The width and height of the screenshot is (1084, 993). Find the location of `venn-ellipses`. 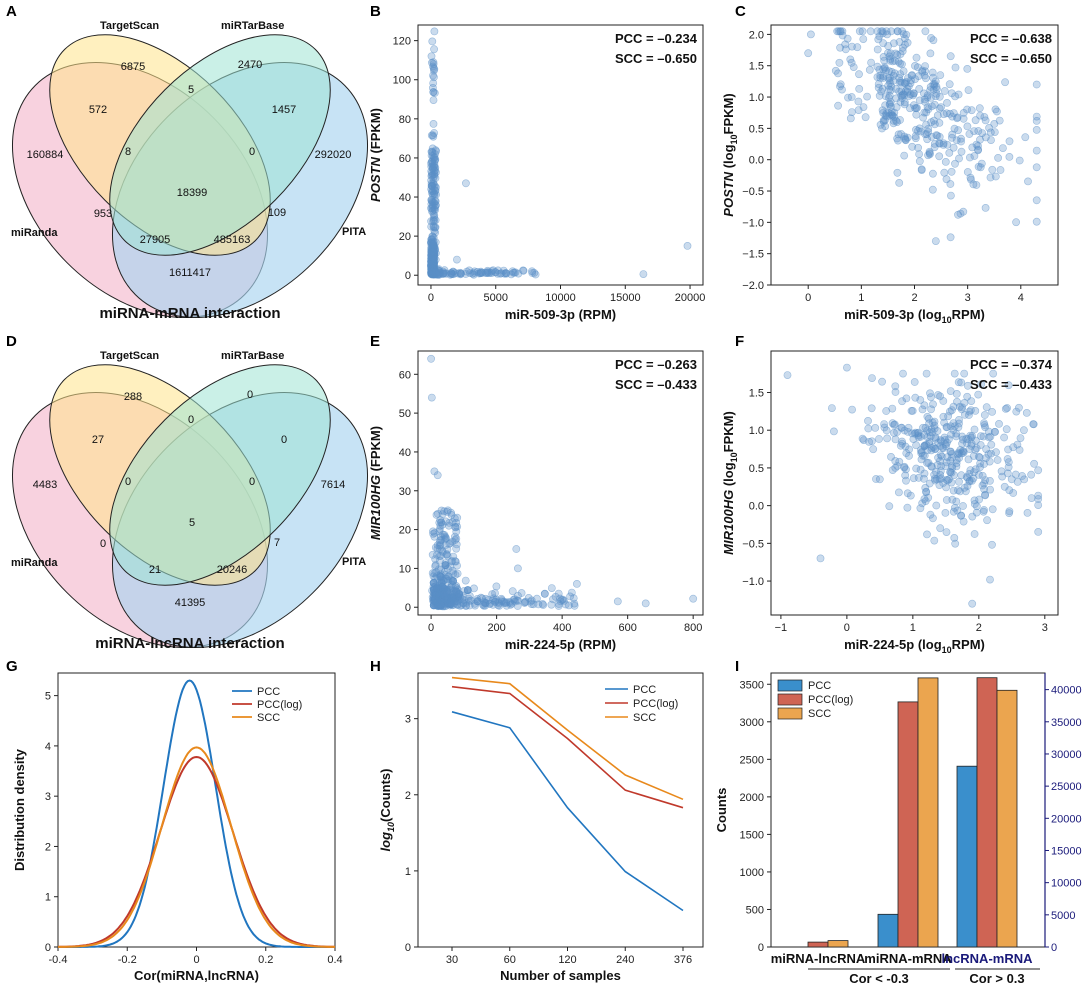

venn-ellipses is located at coordinates (190, 506).